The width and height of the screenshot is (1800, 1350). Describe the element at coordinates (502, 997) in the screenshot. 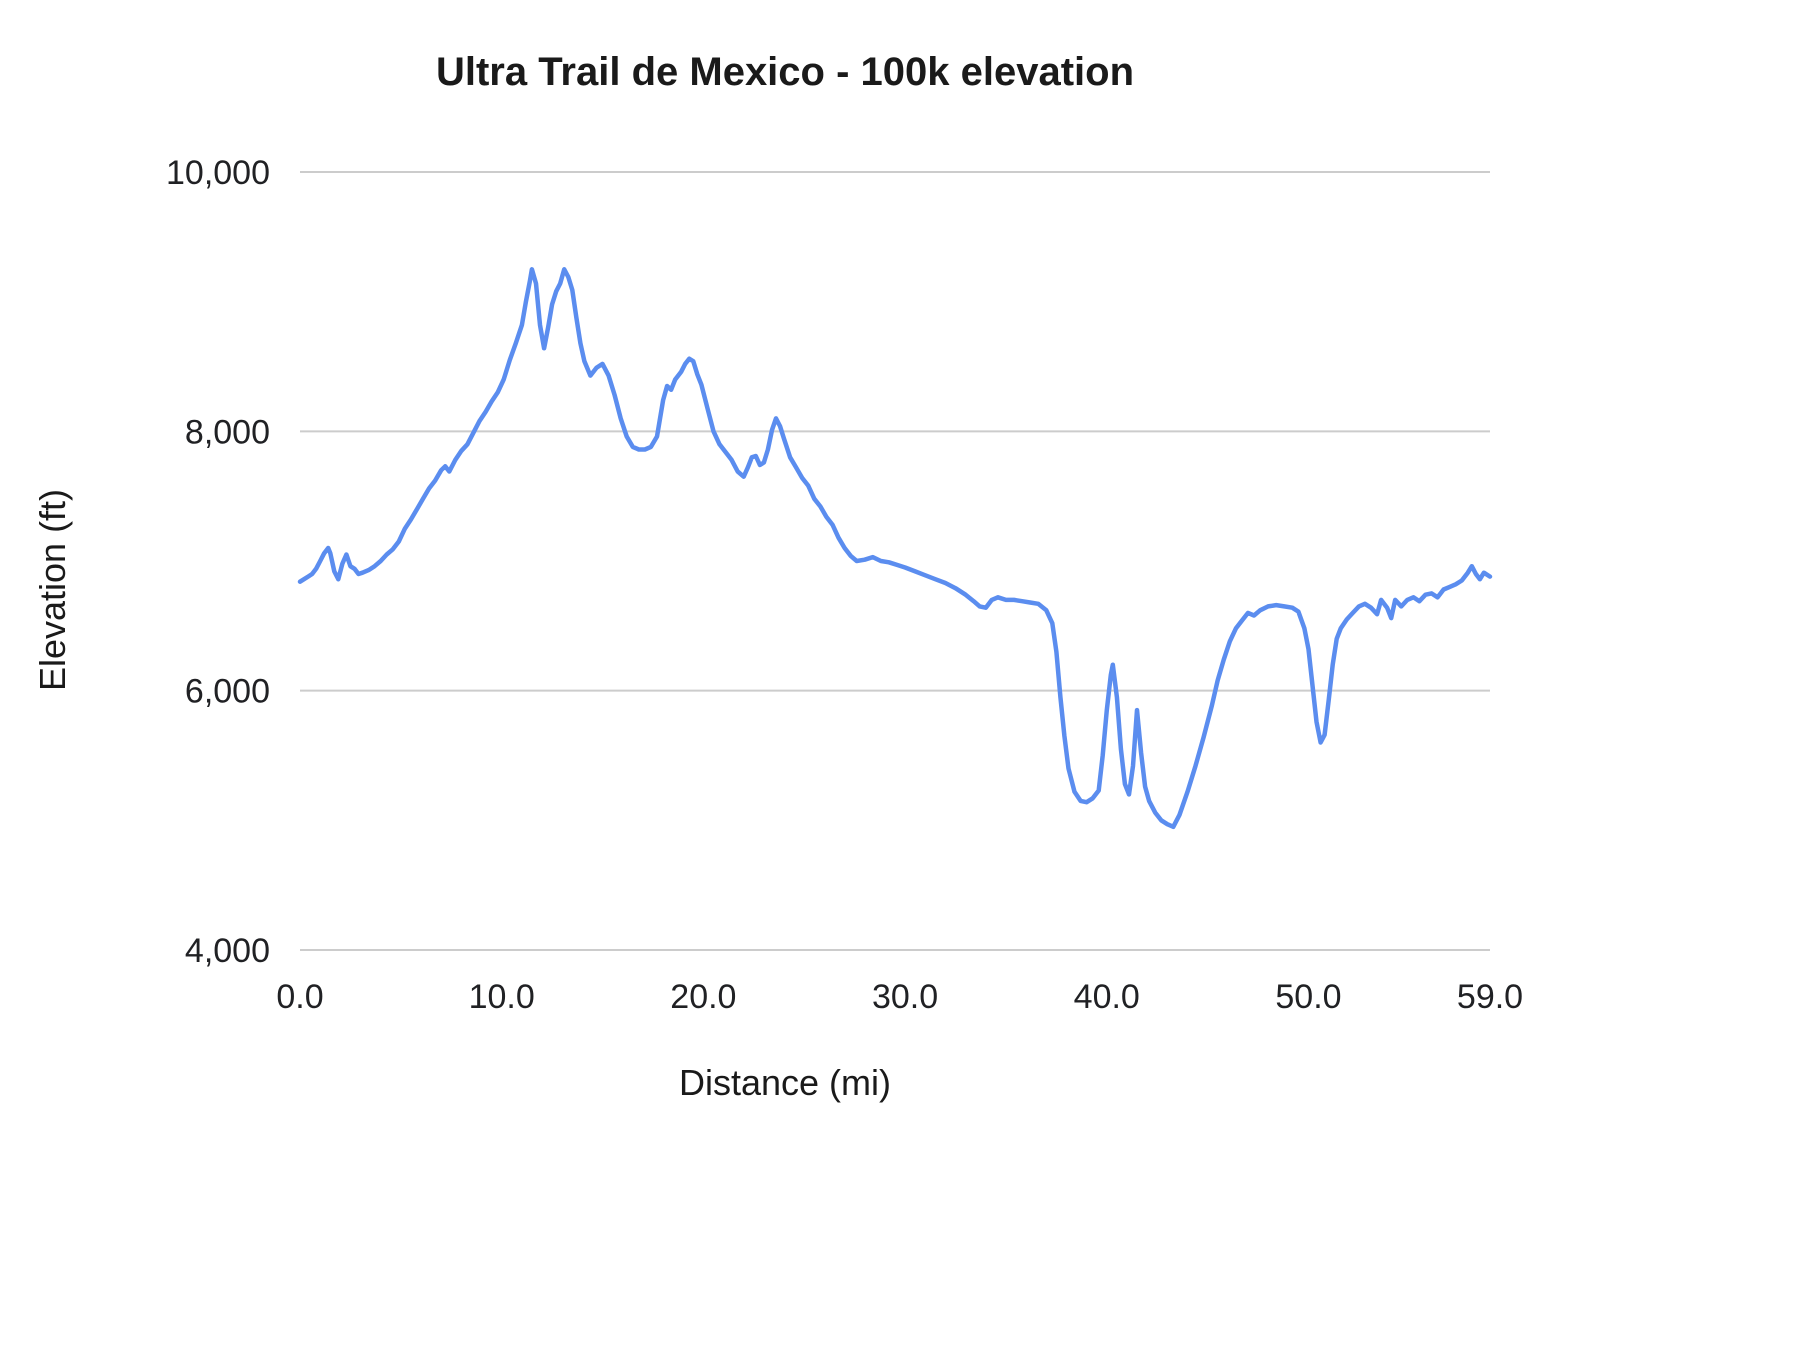

I see `x-tick-label: 10.0` at that location.